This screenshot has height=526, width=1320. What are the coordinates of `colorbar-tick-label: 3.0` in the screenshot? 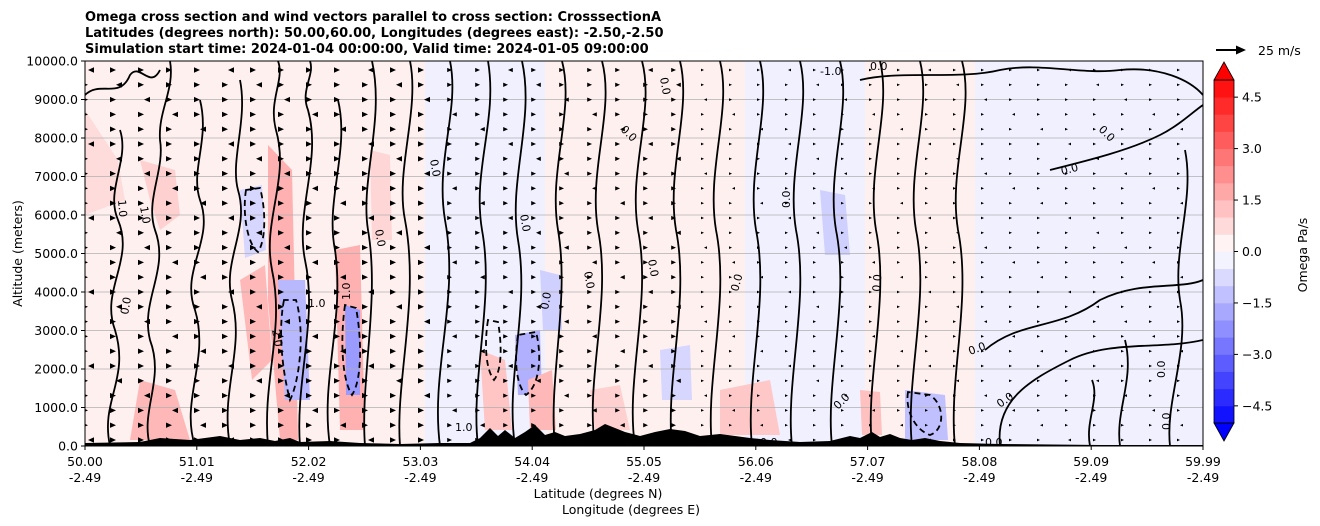 It's located at (1252, 148).